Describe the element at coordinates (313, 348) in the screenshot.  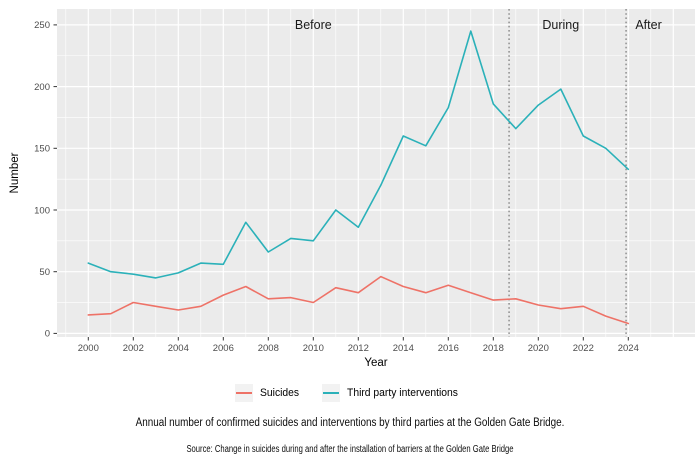
I see `x-tick-label: 2010` at that location.